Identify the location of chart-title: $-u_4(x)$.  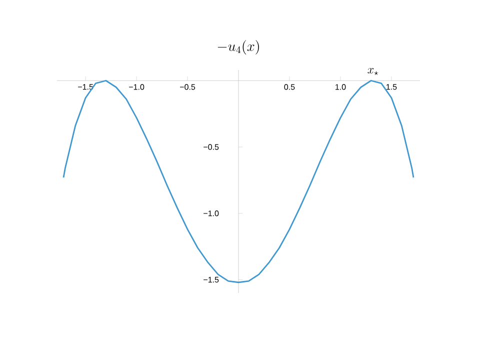
(238, 47).